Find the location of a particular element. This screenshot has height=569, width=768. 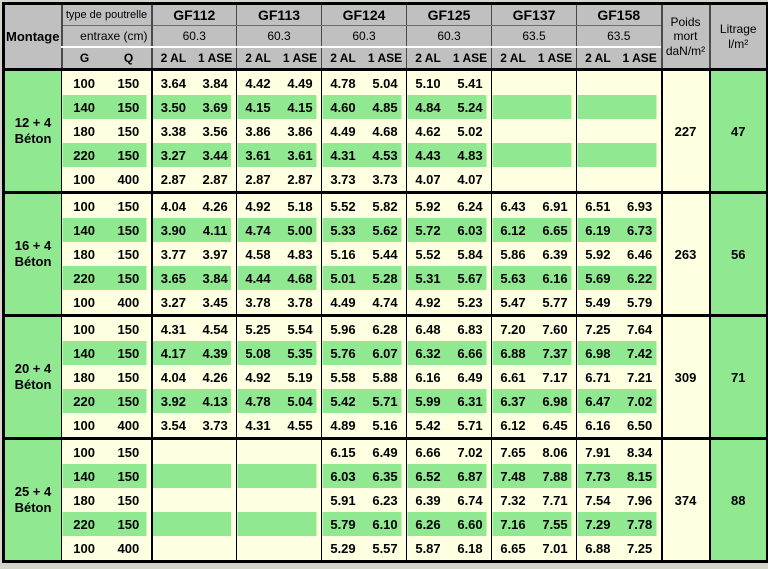

header-entraxe-GF112: 60.3 is located at coordinates (193, 36).